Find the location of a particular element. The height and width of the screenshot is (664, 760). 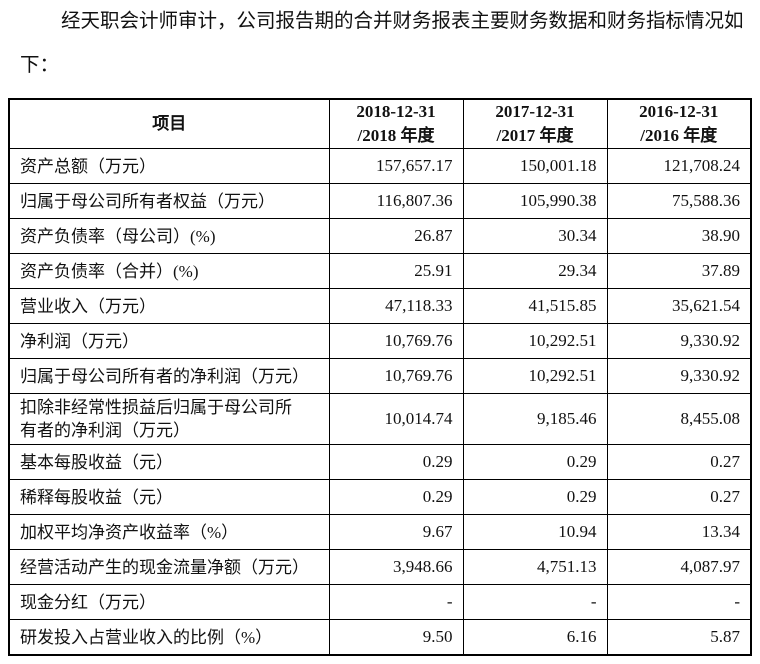

label-cell: 归属于母公司所有者权益（万元） is located at coordinates (169, 201).